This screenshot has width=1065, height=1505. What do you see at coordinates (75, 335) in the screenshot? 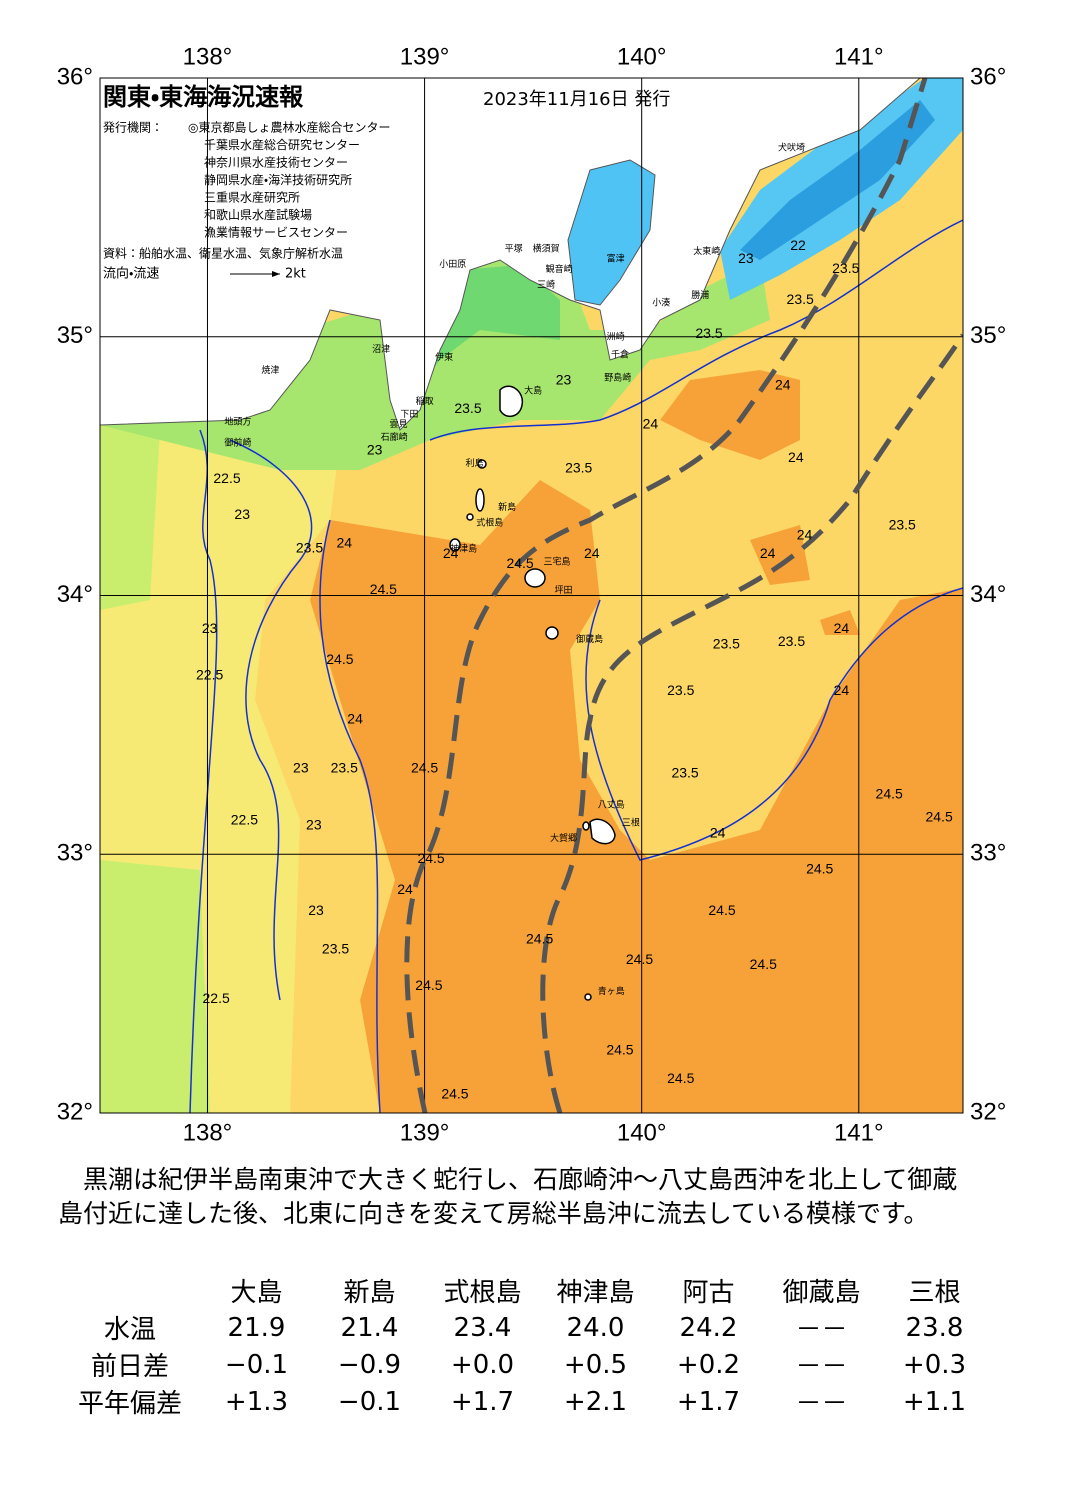
I see `lat-label-left: 35°` at bounding box center [75, 335].